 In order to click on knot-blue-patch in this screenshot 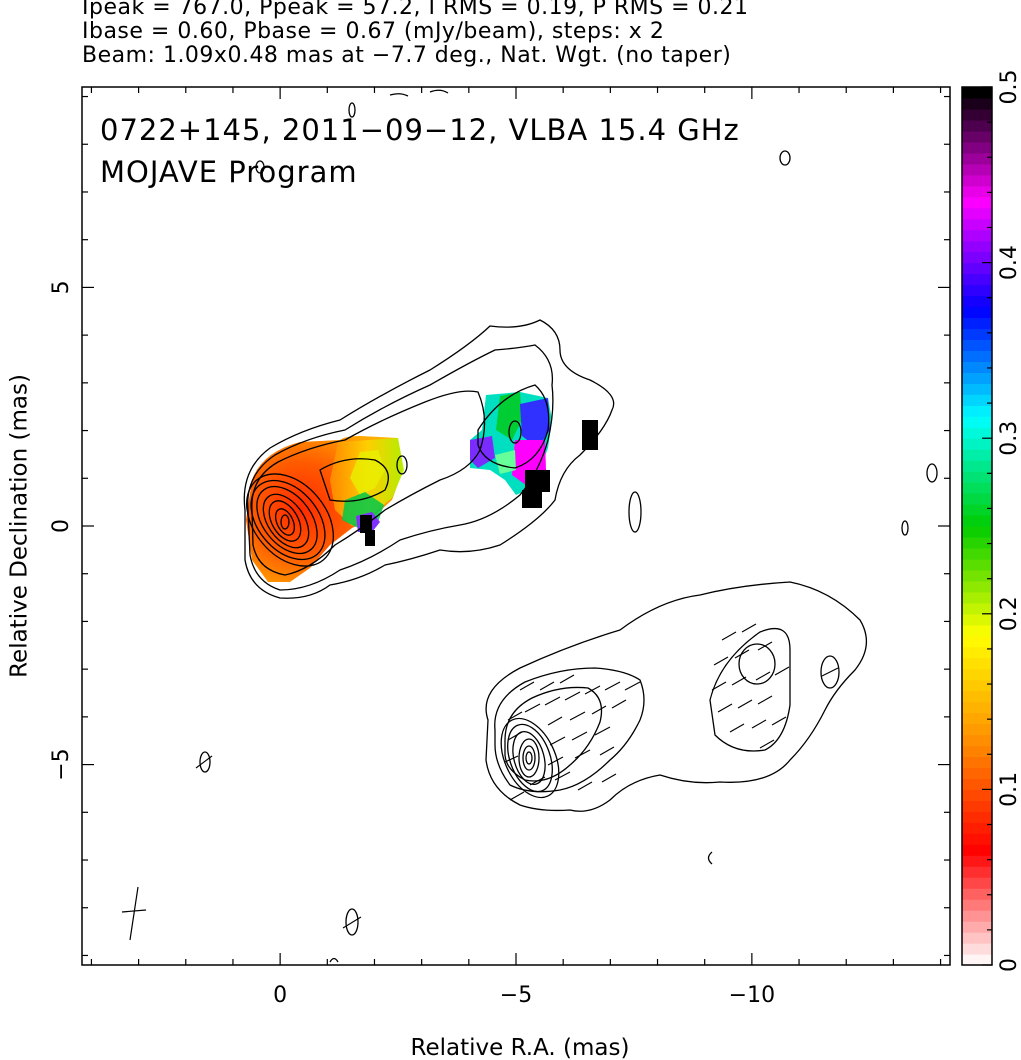, I will do `click(535, 423)`.